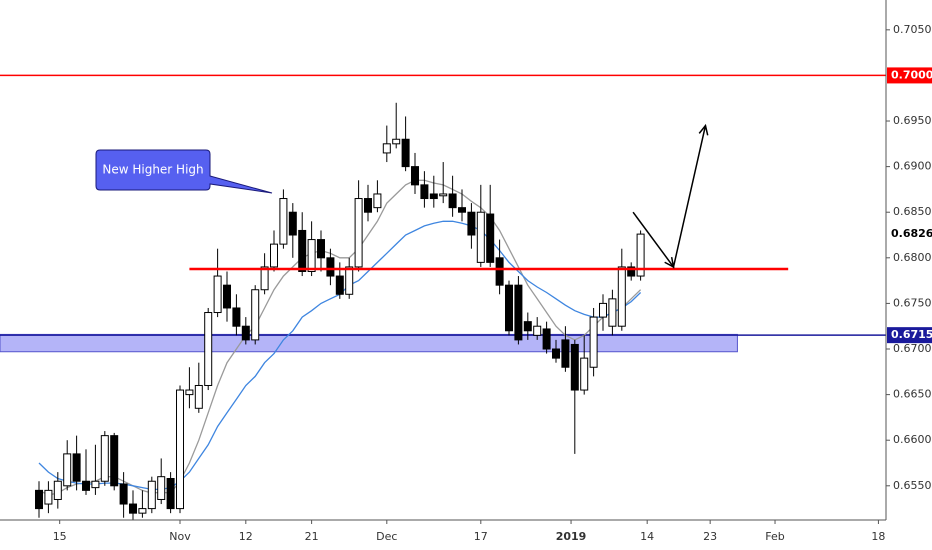  What do you see at coordinates (912, 29) in the screenshot?
I see `y-tick-label: 0.70500` at bounding box center [912, 29].